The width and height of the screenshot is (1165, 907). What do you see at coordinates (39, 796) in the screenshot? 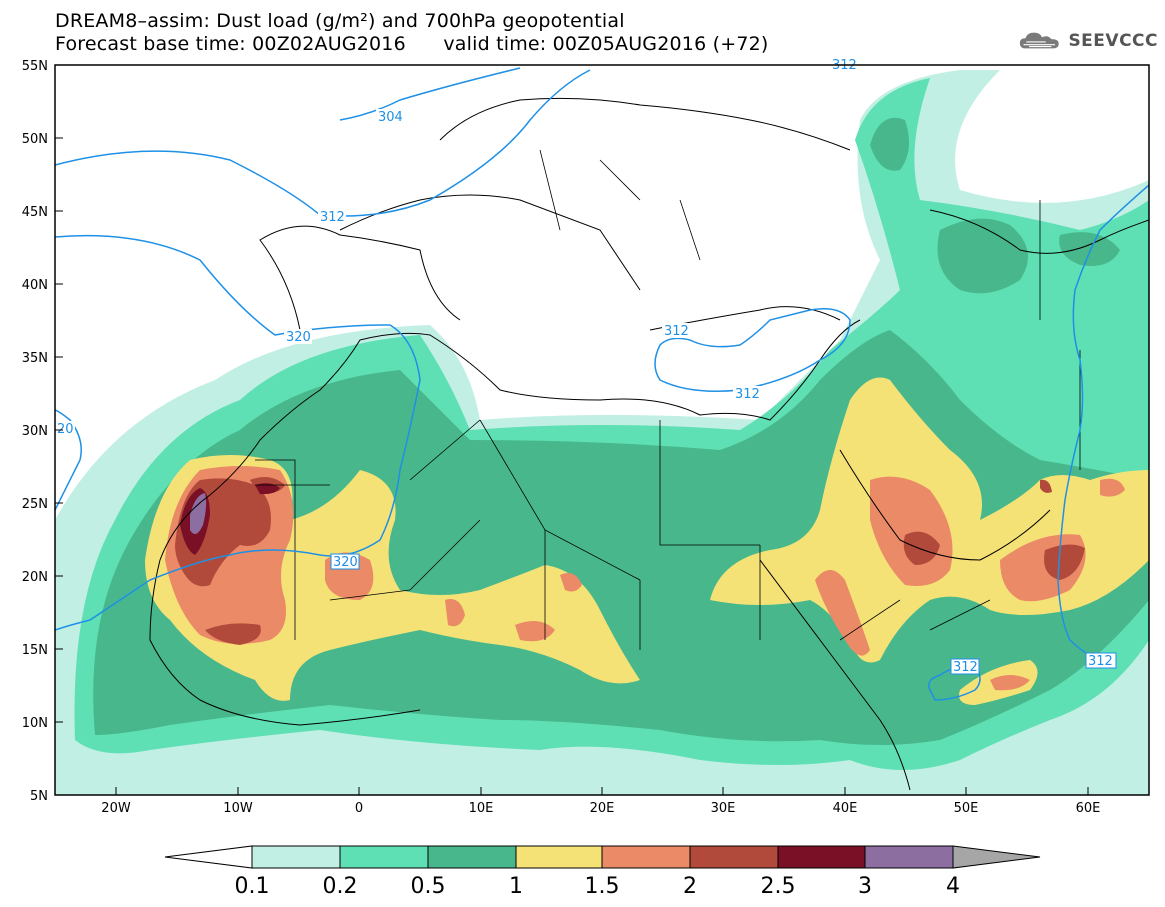
I see `lat-label-5n: 5N` at bounding box center [39, 796].